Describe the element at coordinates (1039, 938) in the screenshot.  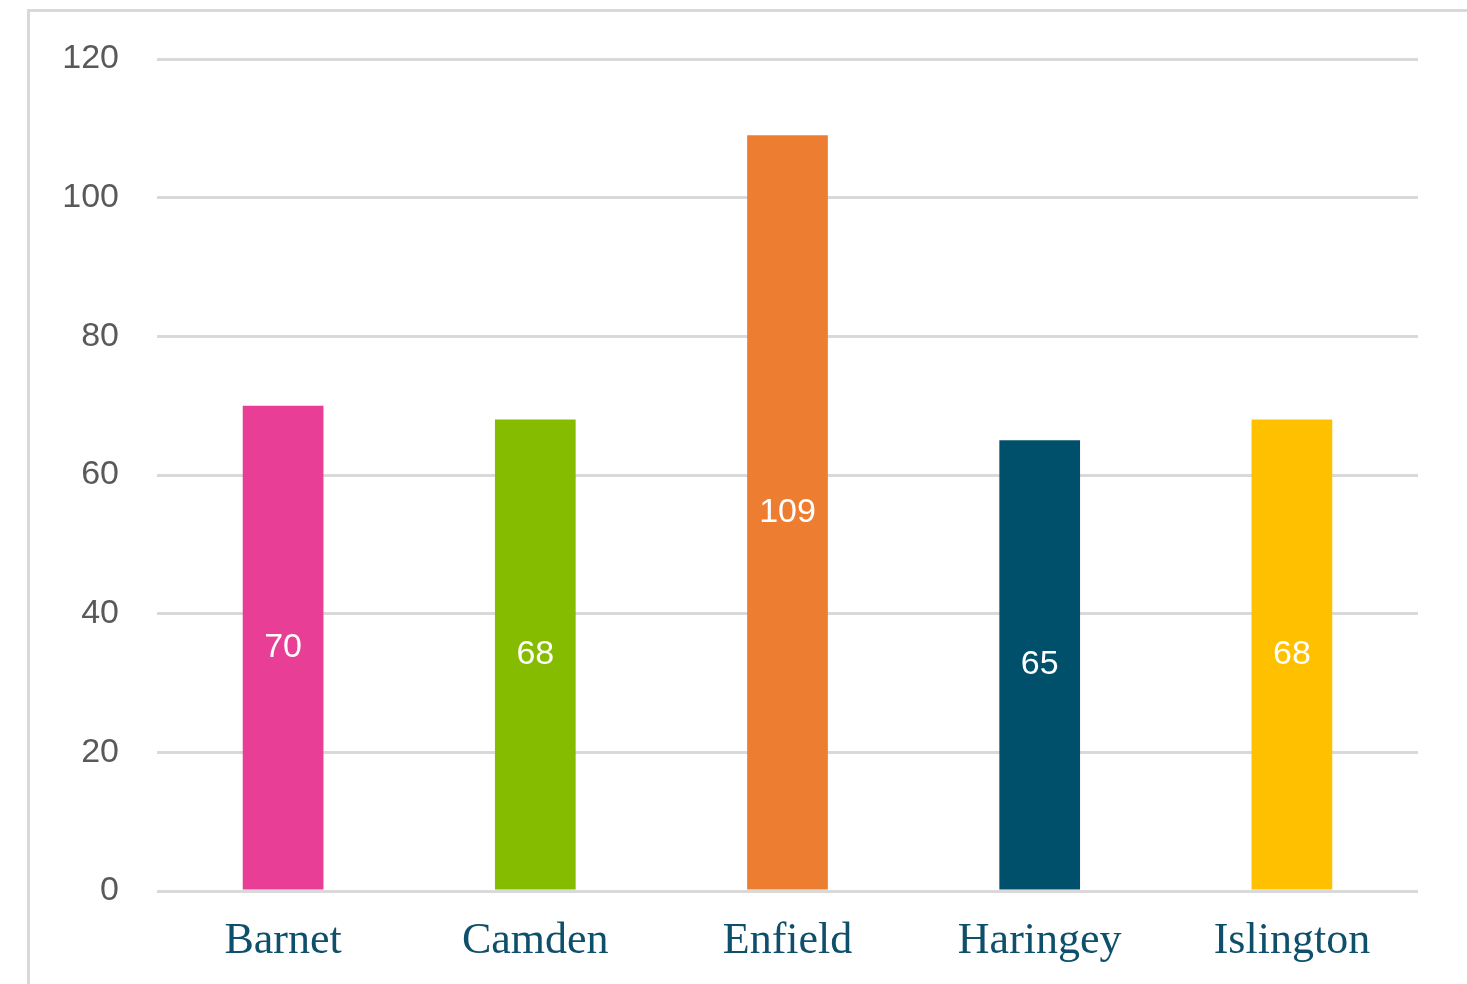
I see `x-tick-label: Haringey` at that location.